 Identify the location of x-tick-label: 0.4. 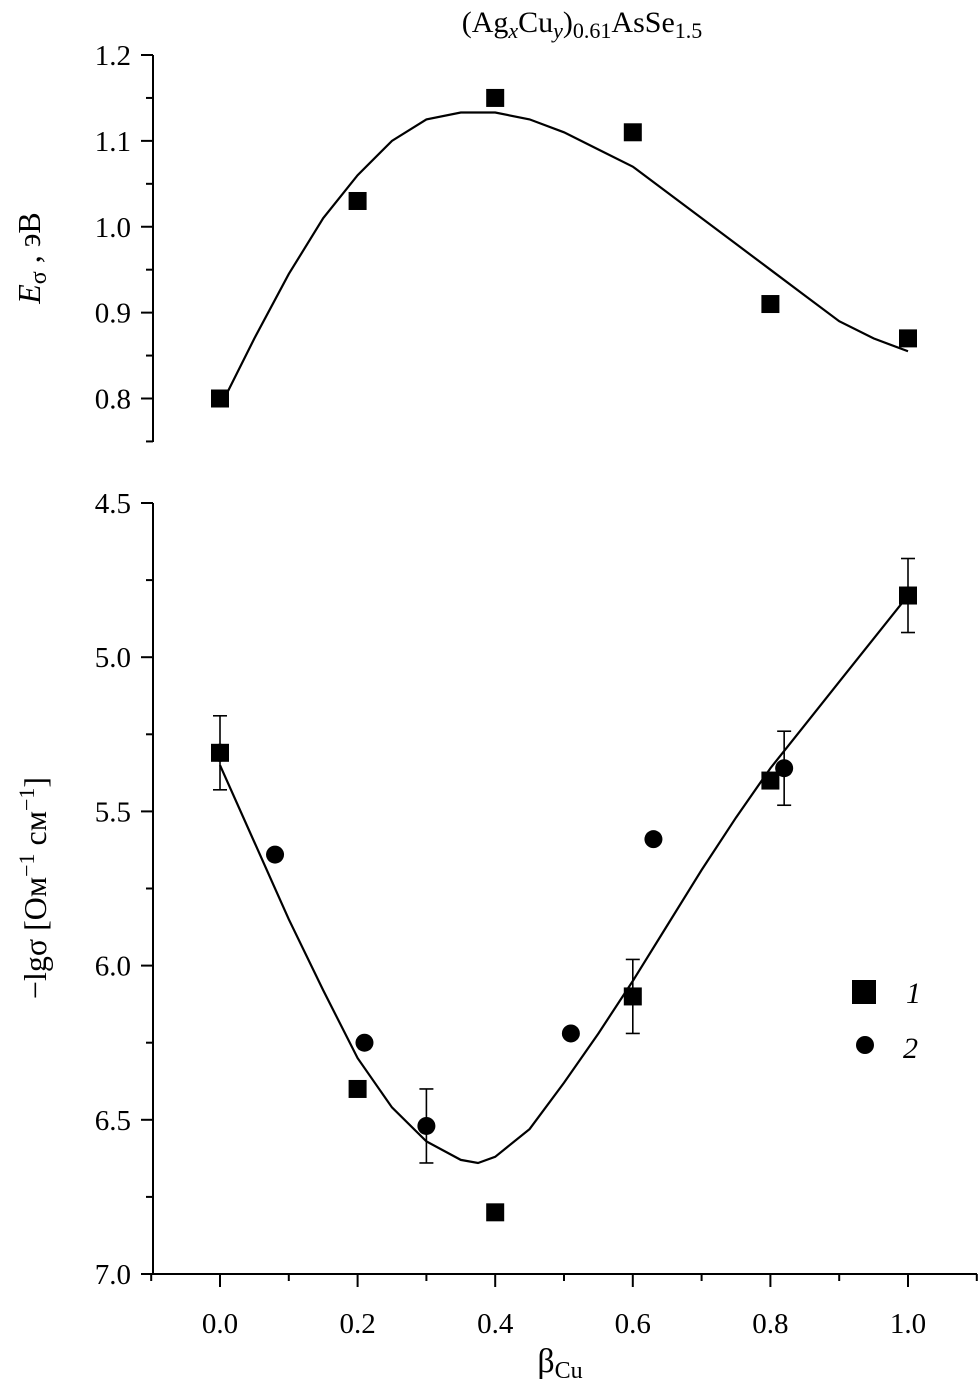
(495, 1324).